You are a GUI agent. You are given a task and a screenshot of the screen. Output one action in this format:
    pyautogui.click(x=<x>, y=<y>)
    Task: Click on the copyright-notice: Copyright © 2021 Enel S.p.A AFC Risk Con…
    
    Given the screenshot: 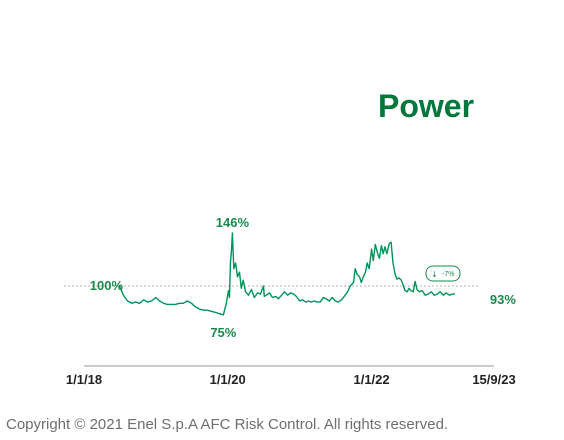 What is the action you would take?
    pyautogui.click(x=227, y=424)
    